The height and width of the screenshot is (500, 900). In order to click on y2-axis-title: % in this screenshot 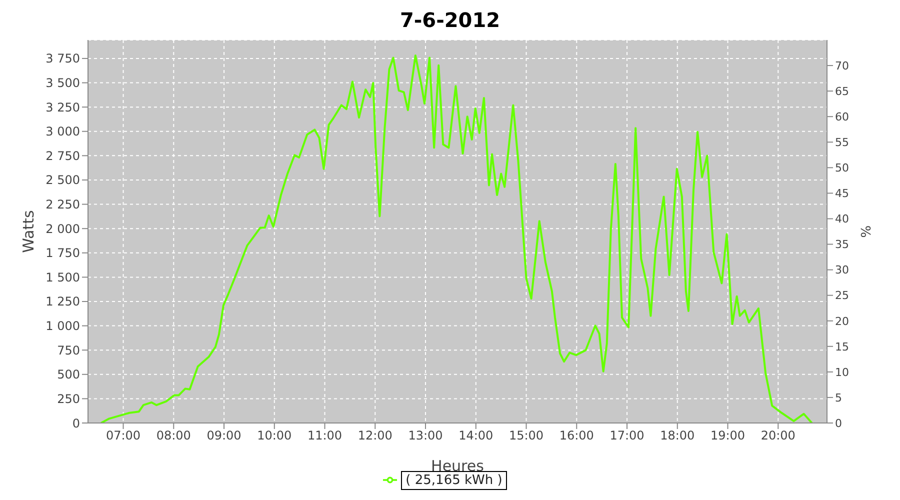, I will do `click(867, 231)`.